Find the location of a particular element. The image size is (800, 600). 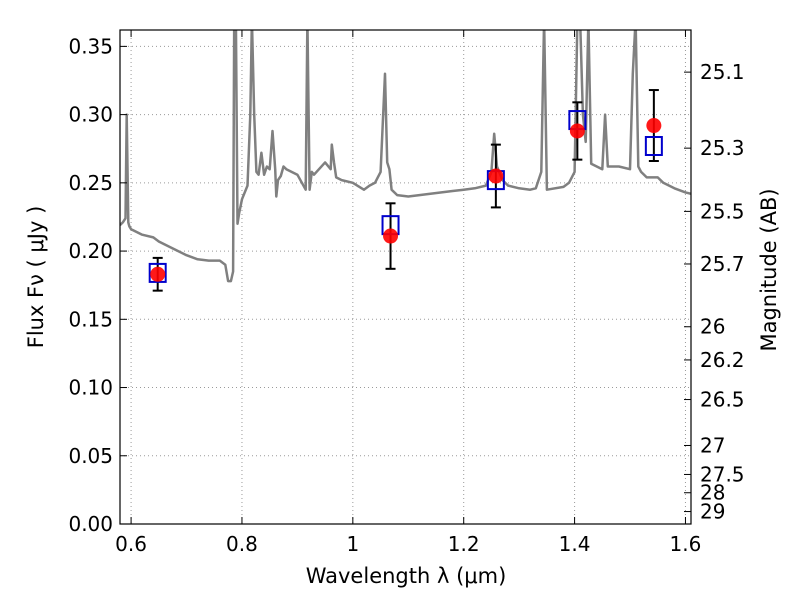

y-tick-label: 0.15 is located at coordinates (90, 319).